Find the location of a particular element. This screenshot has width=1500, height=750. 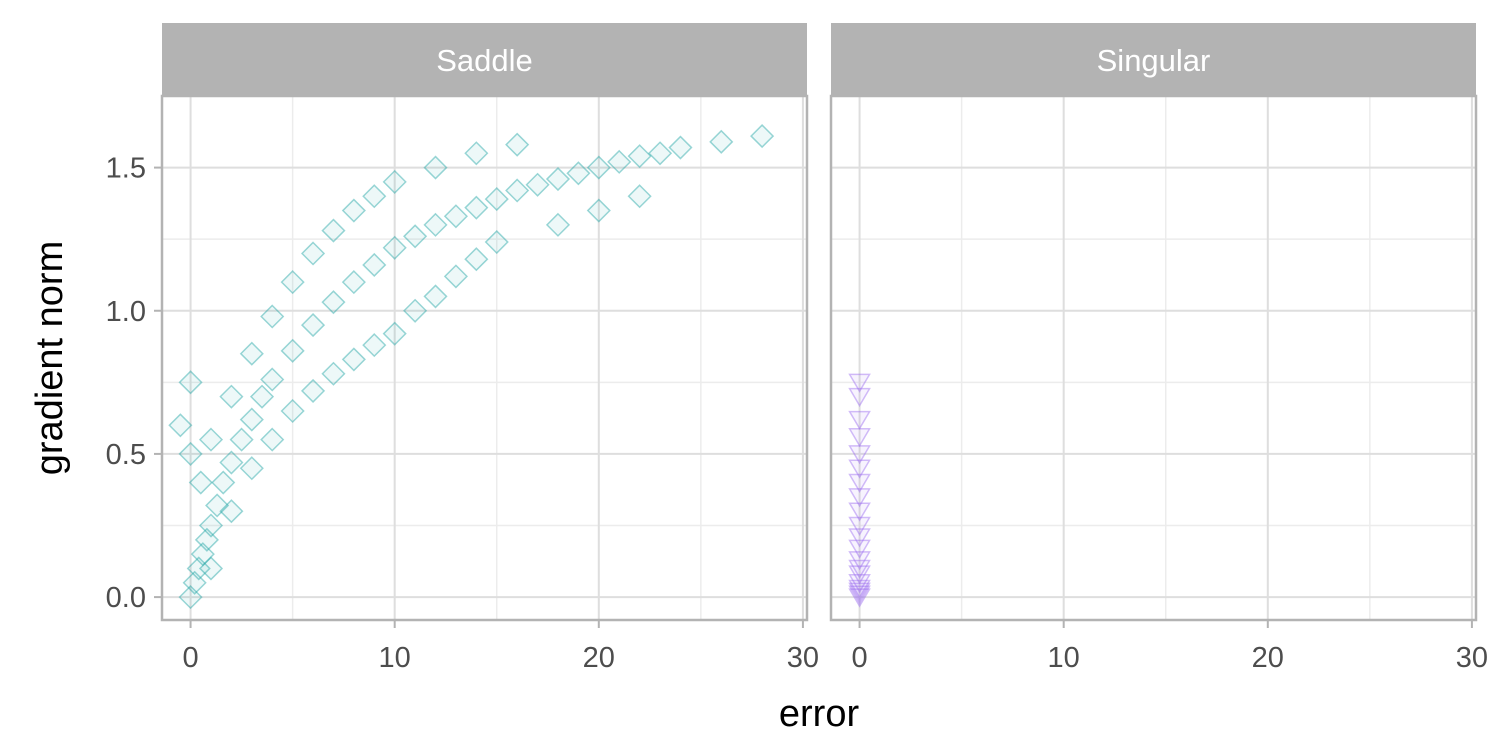

y-ticks: 0.0 0.5 1.0 1.5 is located at coordinates (134, 383).